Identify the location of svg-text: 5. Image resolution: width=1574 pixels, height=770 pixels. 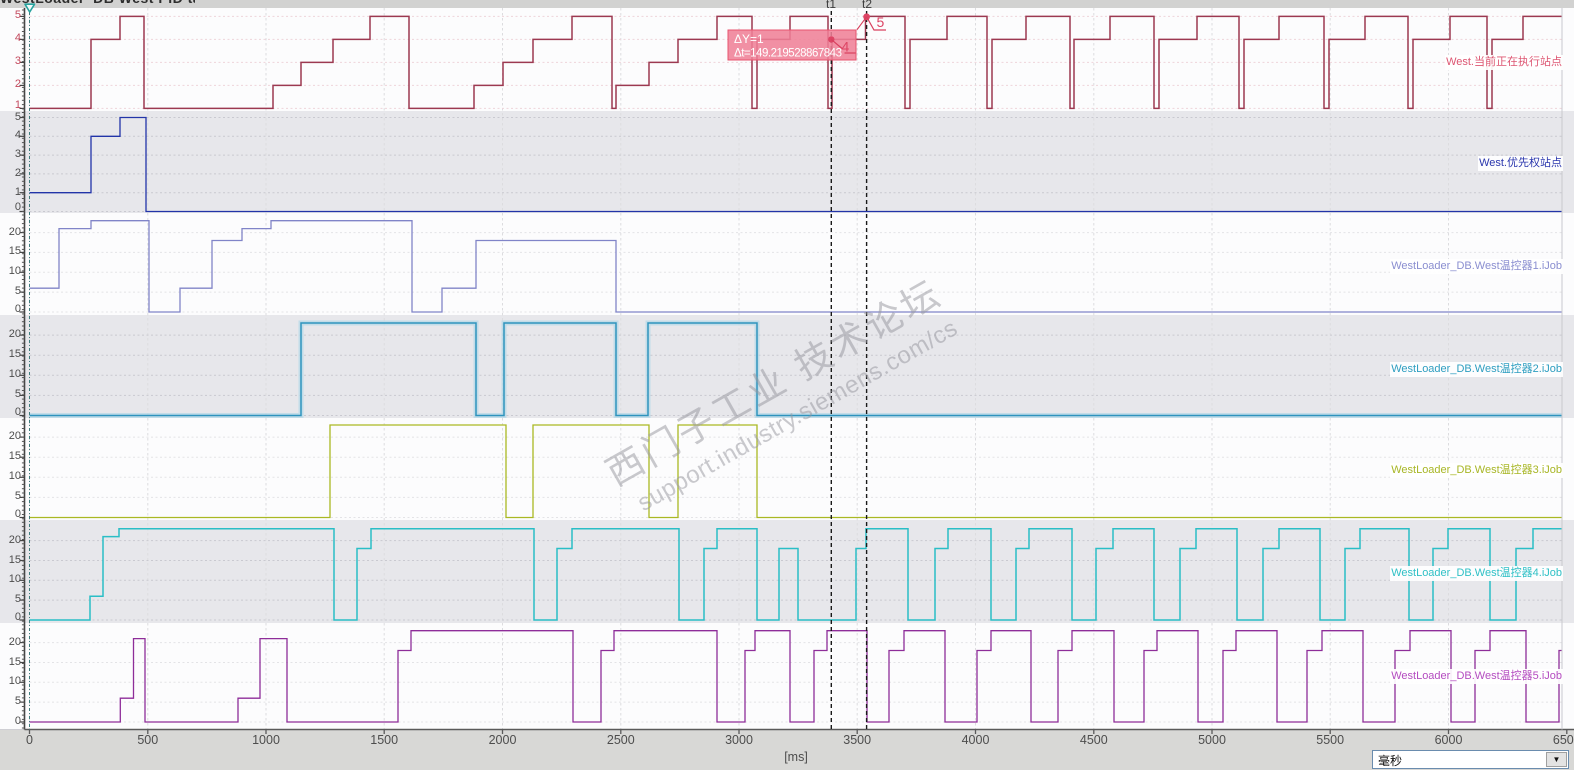
(881, 22).